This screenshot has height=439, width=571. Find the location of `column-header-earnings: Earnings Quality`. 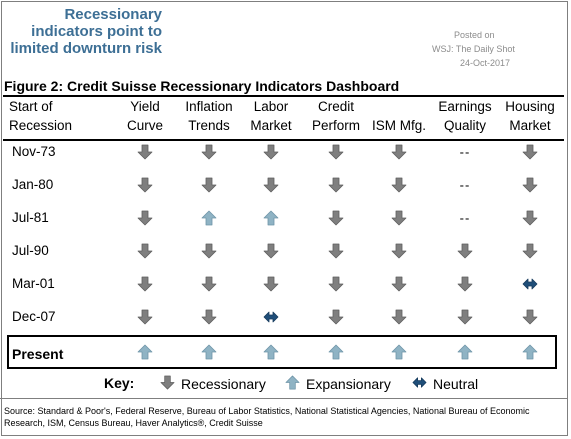

column-header-earnings: Earnings Quality is located at coordinates (464, 116).